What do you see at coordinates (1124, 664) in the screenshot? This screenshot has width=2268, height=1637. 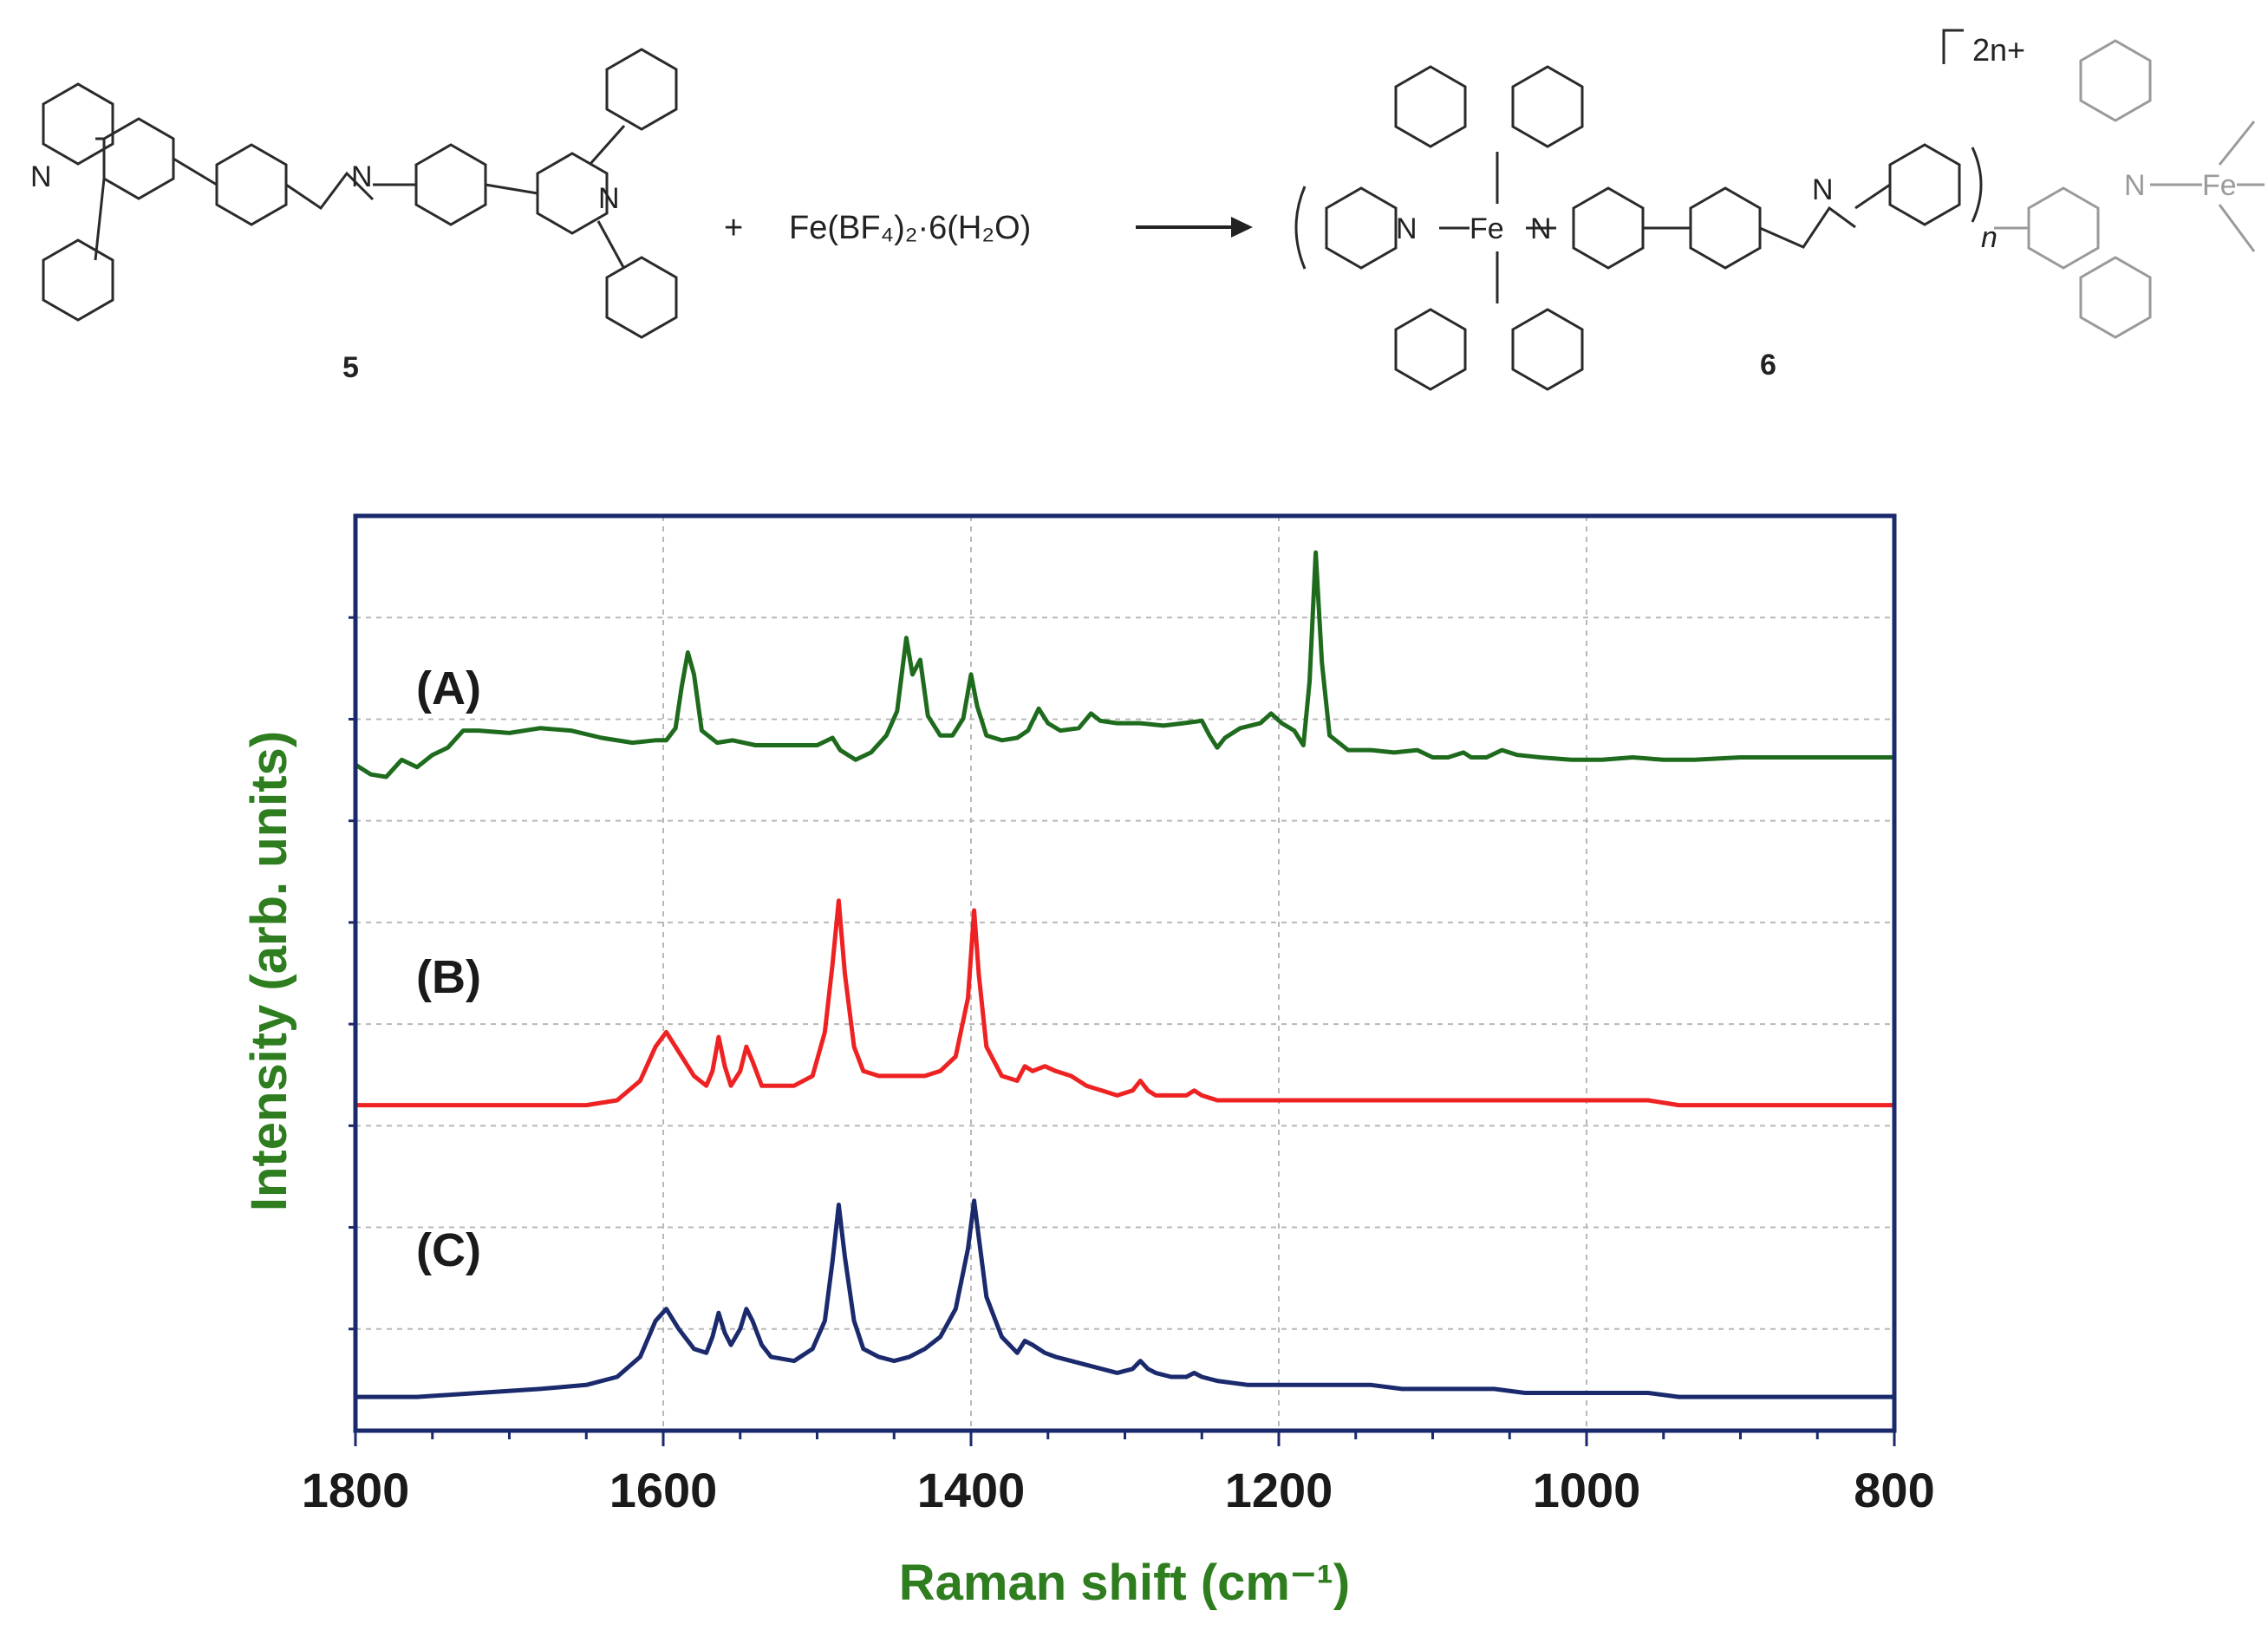 I see `series-line-a` at bounding box center [1124, 664].